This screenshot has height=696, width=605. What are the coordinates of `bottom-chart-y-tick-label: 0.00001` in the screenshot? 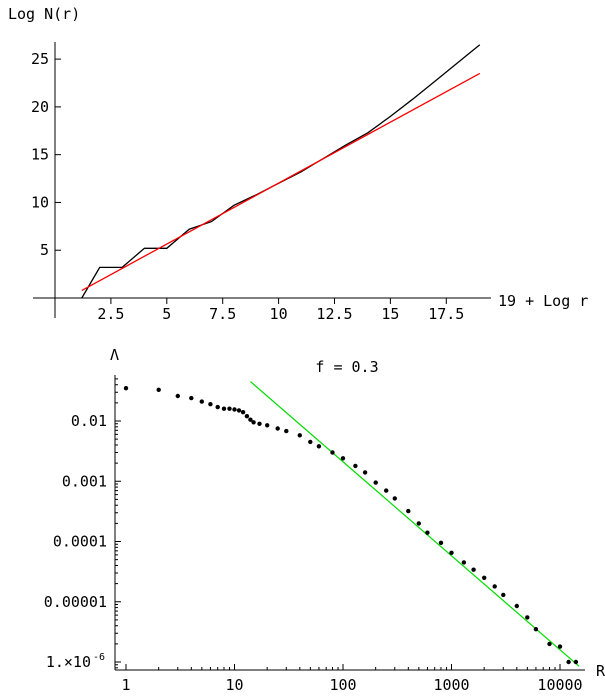 It's located at (75, 602).